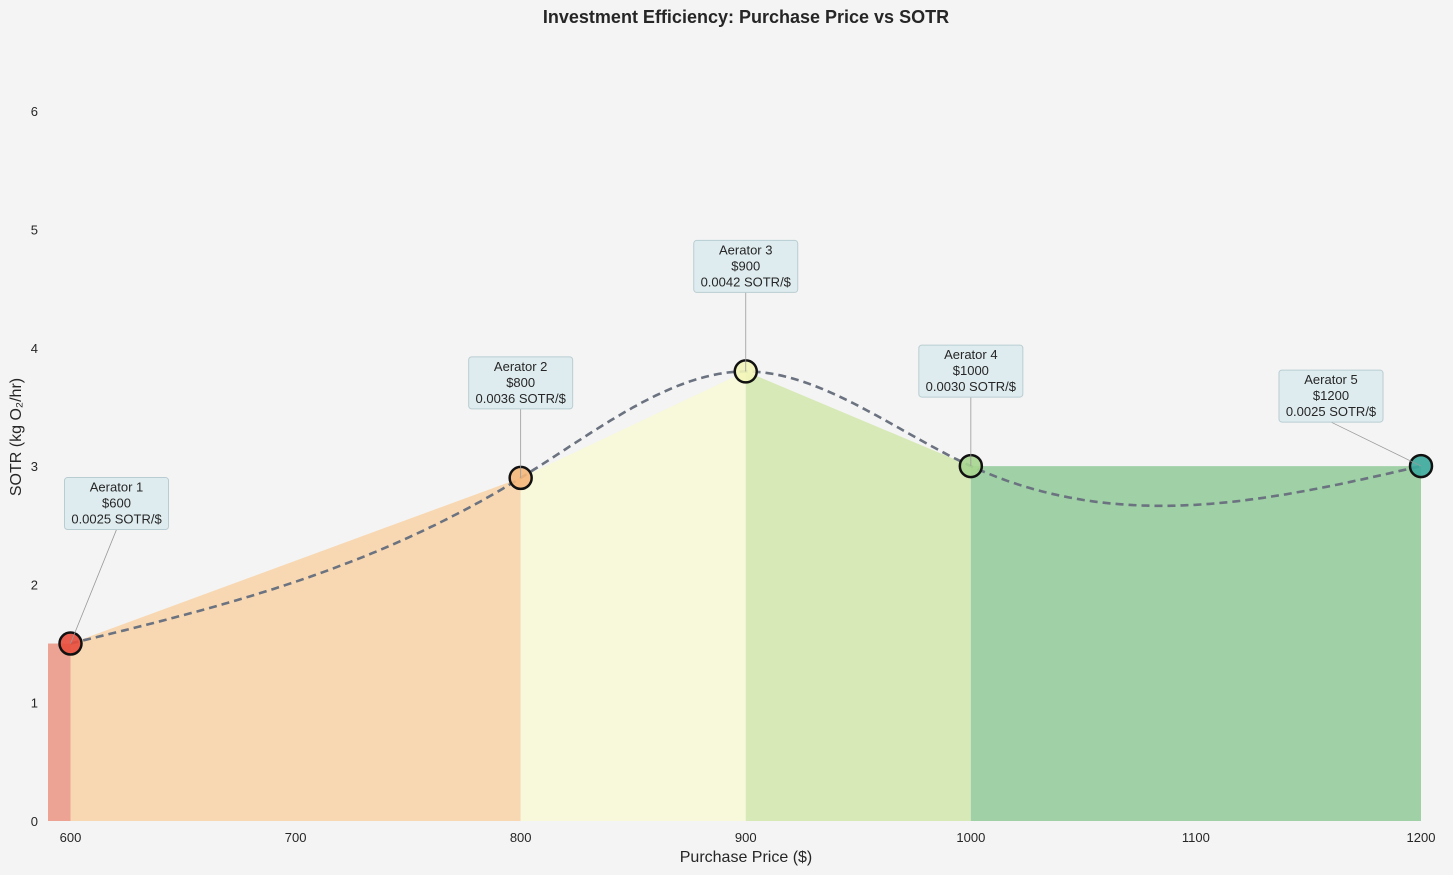 This screenshot has width=1453, height=875. I want to click on annotation-text: $1200, so click(1331, 395).